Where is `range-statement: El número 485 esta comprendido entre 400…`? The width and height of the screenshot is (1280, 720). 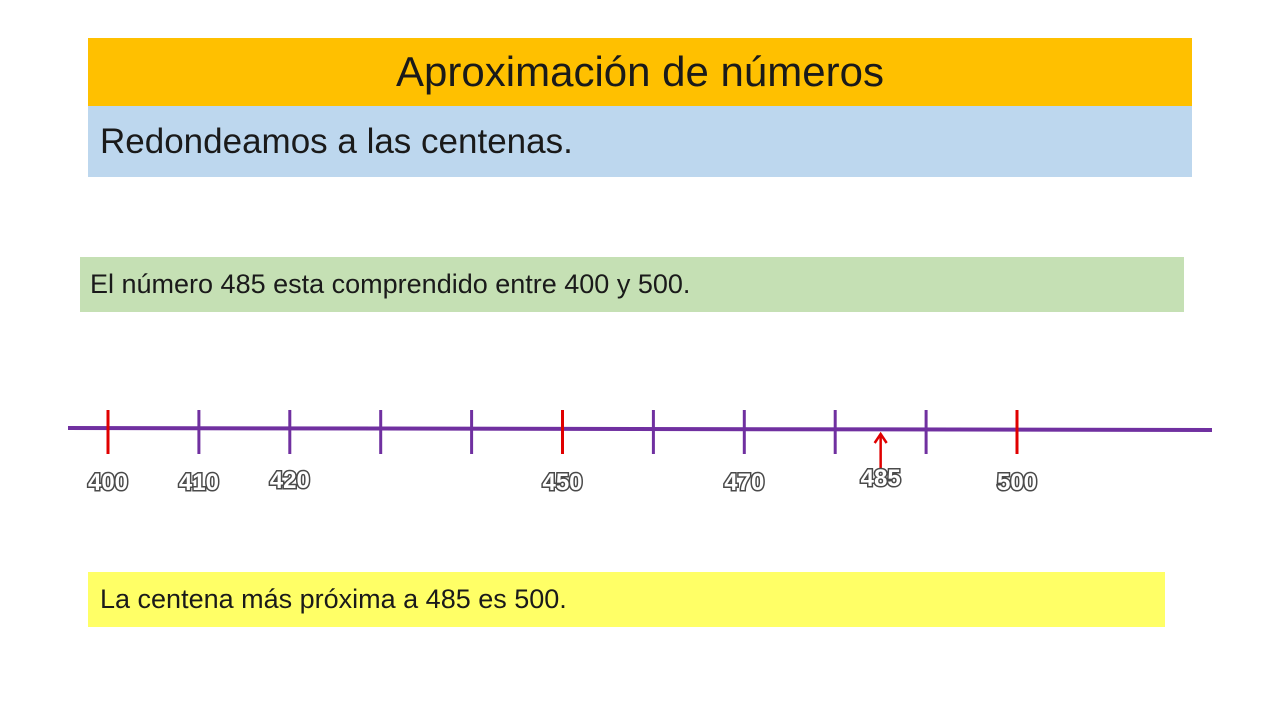 range-statement: El número 485 esta comprendido entre 400… is located at coordinates (390, 284).